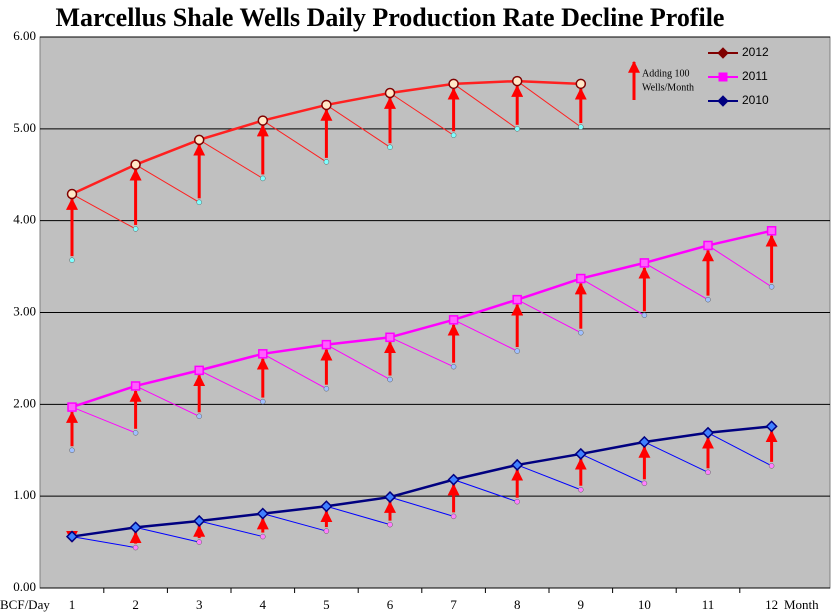 The image size is (832, 616). Describe the element at coordinates (135, 604) in the screenshot. I see `x-tick-label: 2` at that location.